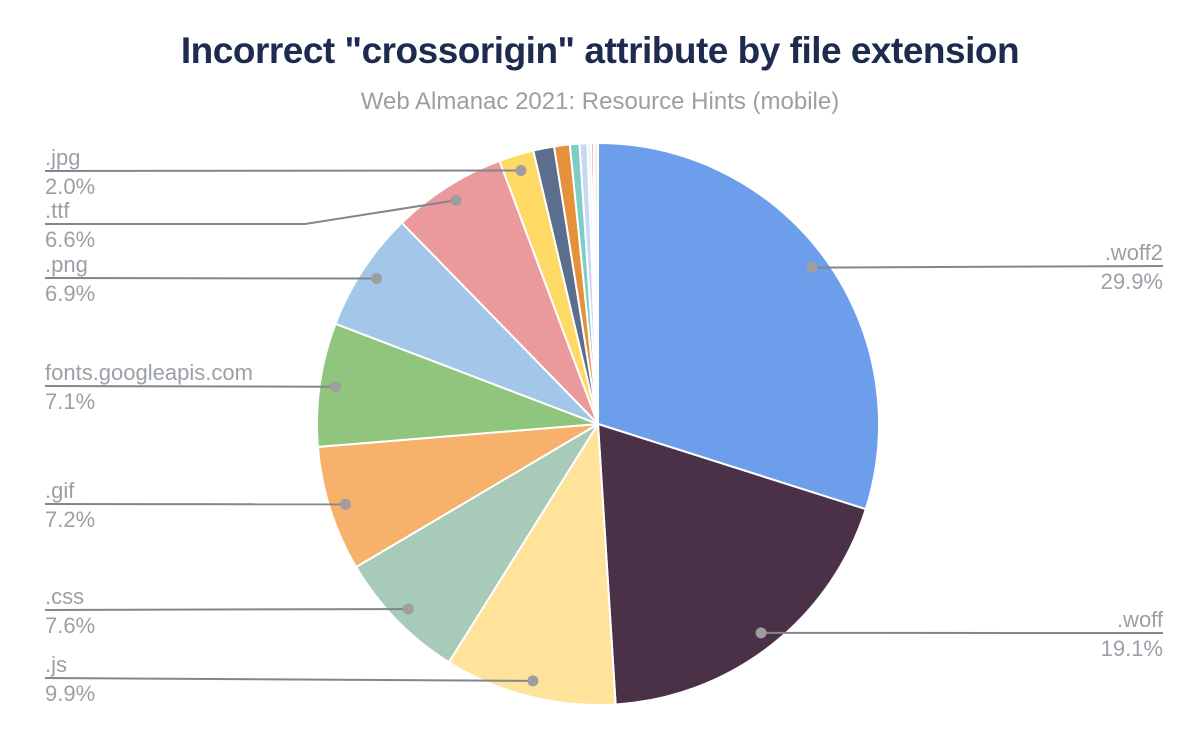 Image resolution: width=1200 pixels, height=742 pixels. Describe the element at coordinates (376, 278) in the screenshot. I see `leader-dot-.png` at that location.